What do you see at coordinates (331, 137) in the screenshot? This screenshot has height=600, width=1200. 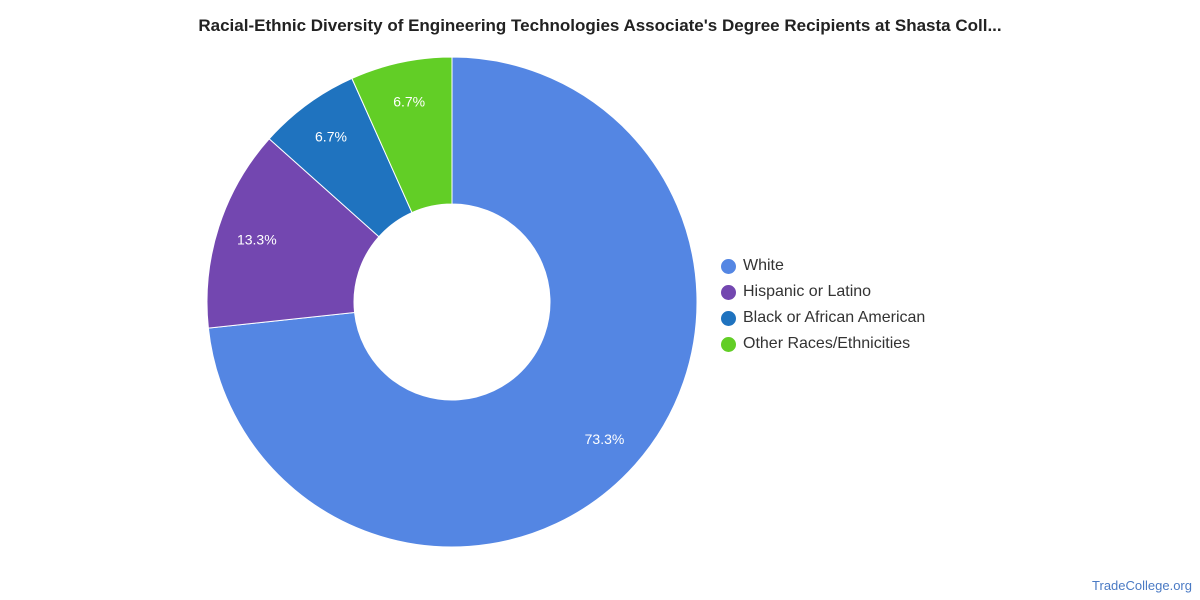 I see `data-label-black-or-african-american: 6.7%` at bounding box center [331, 137].